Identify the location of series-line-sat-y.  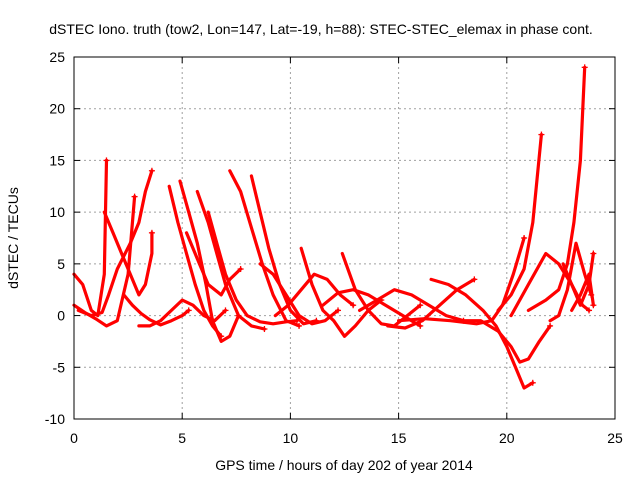
(550, 284).